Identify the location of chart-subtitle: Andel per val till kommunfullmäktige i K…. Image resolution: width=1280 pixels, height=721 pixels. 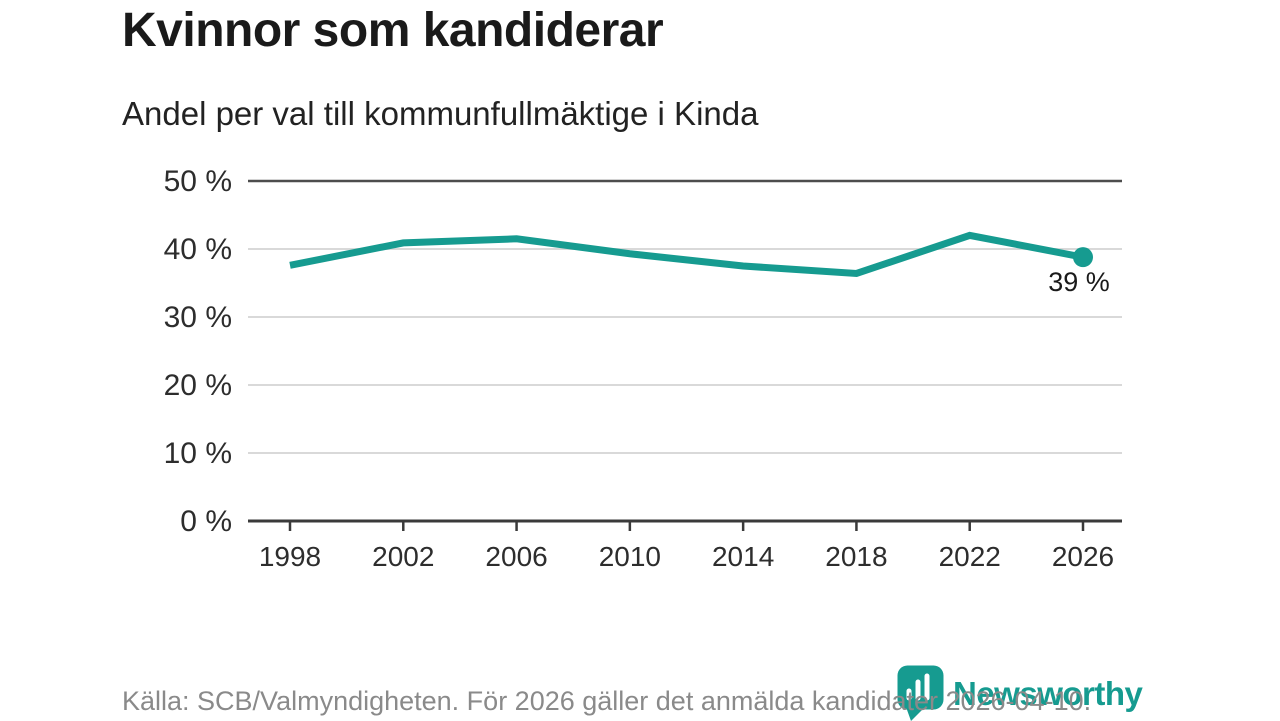
(440, 113).